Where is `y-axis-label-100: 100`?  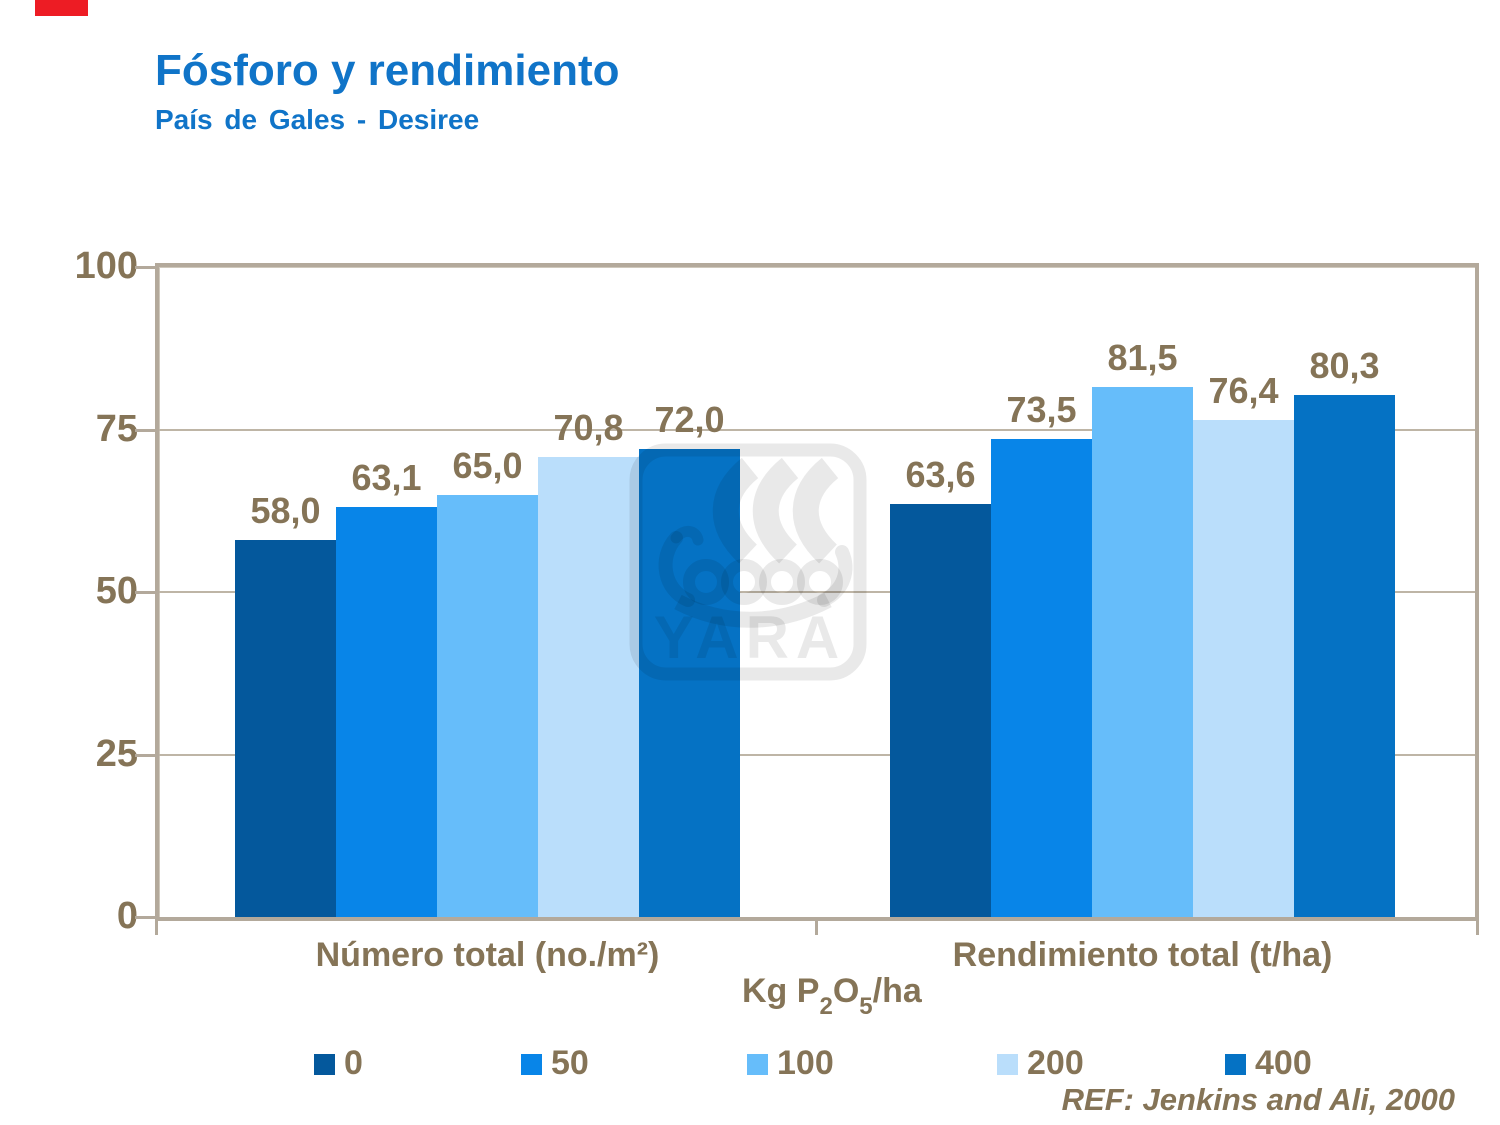 y-axis-label-100: 100 is located at coordinates (106, 266).